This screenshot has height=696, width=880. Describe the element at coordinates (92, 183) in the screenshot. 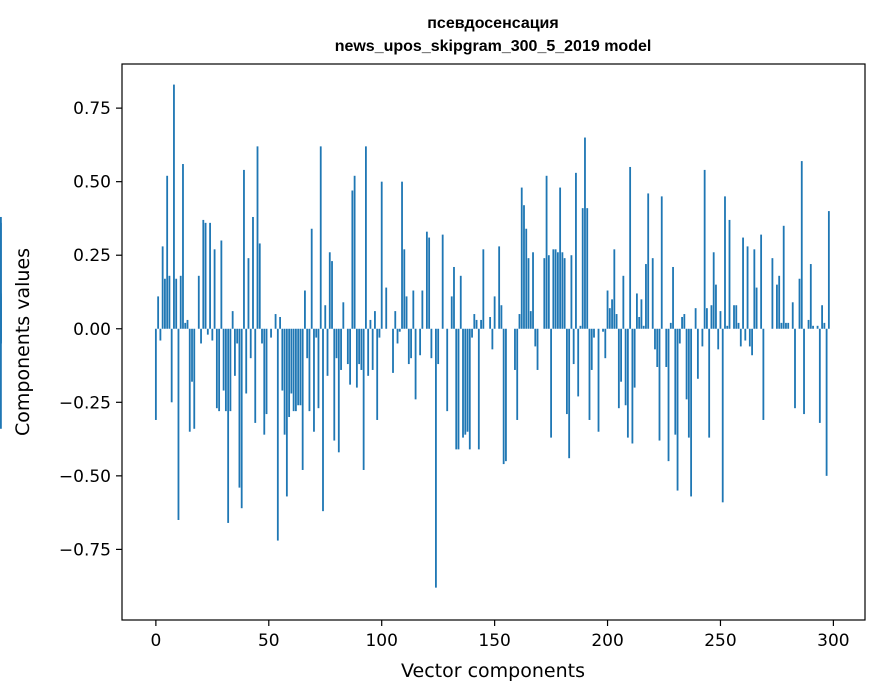

I see `y-tick-label: 0.50` at that location.